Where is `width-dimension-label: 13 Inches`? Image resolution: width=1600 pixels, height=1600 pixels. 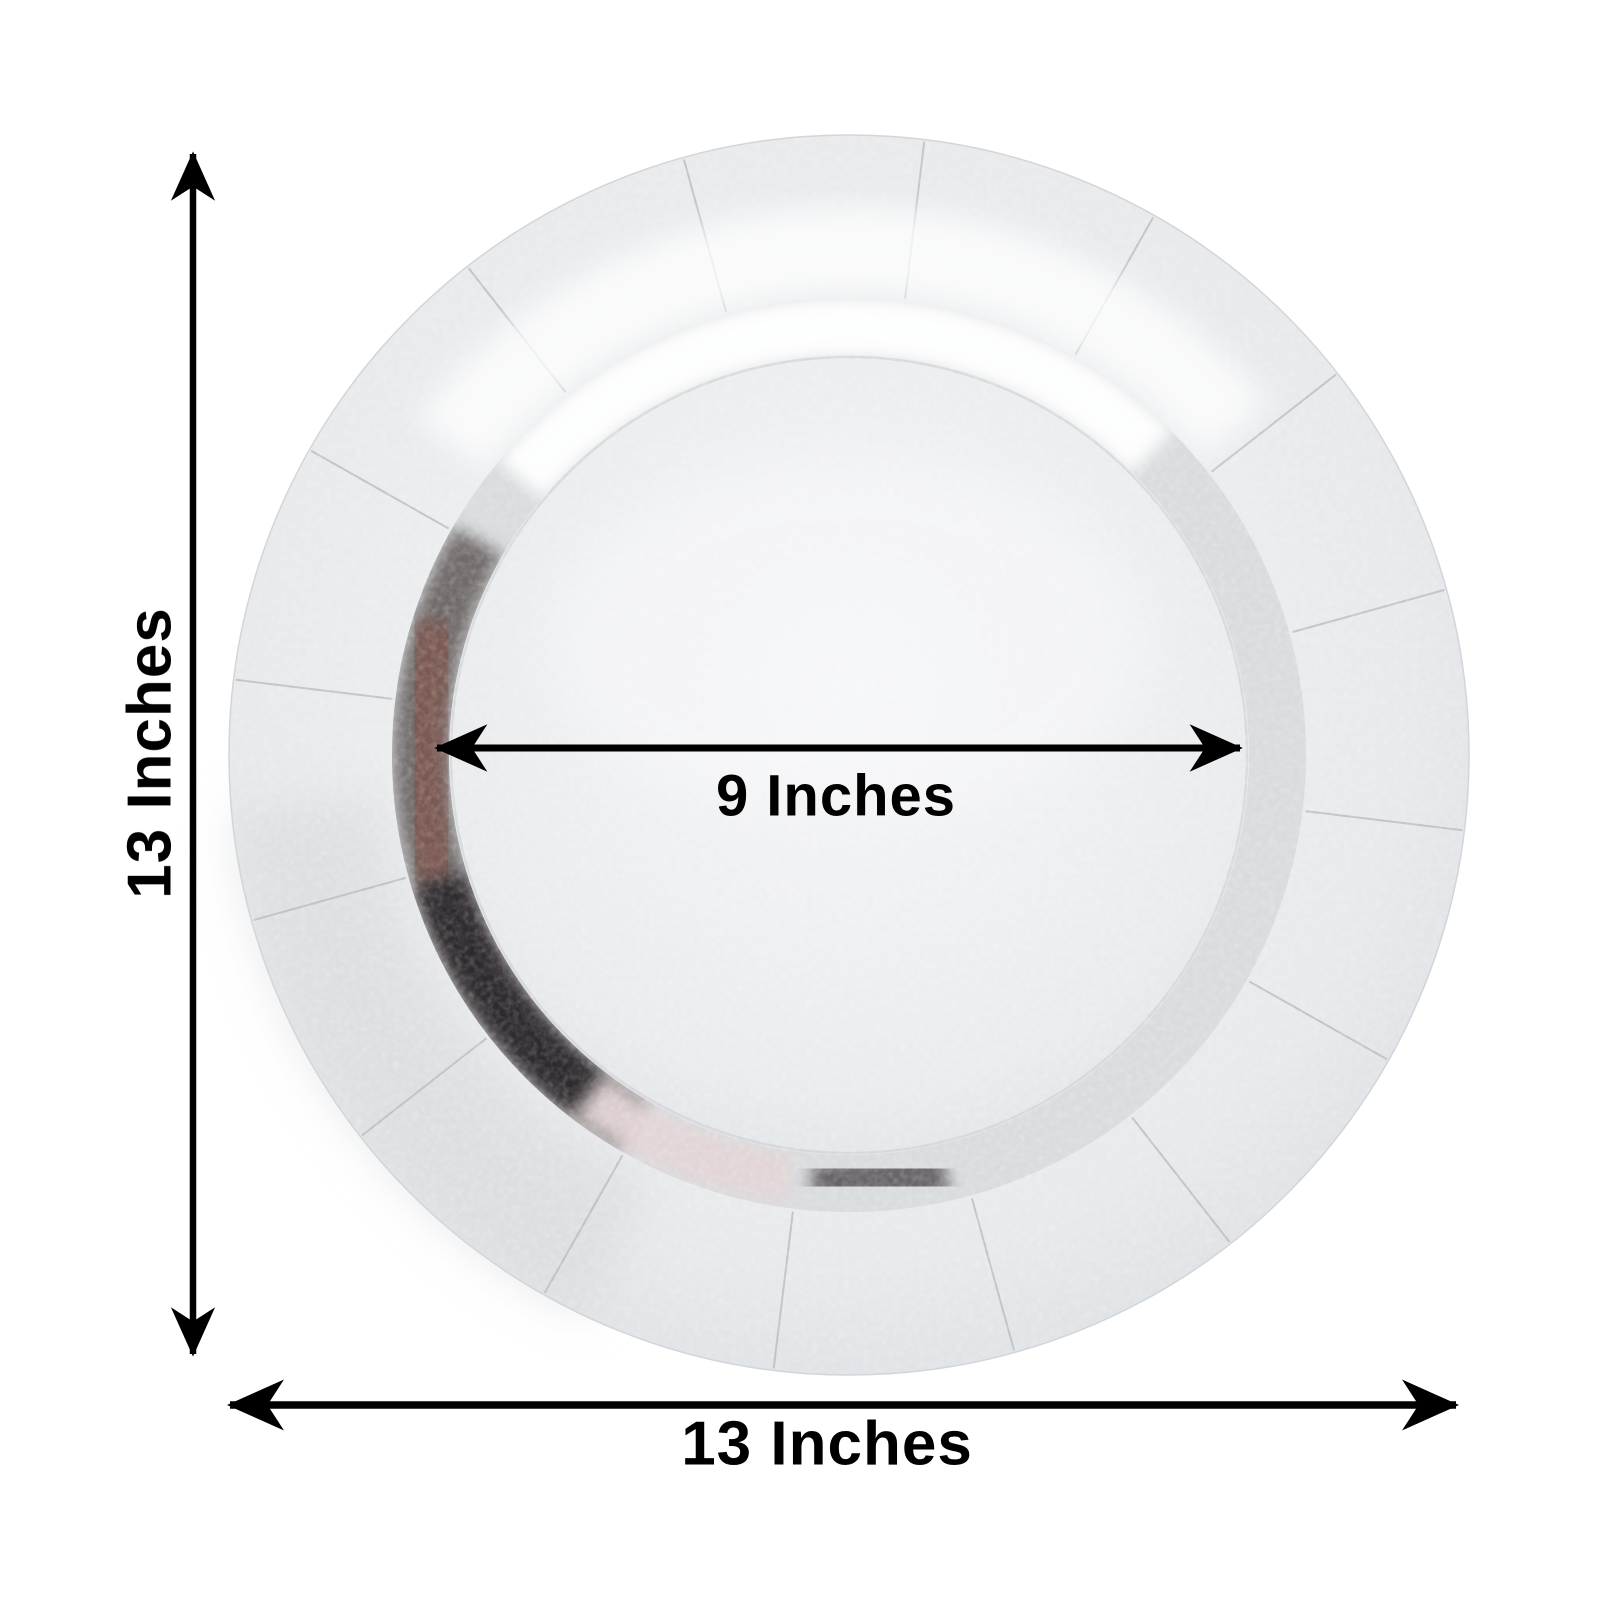
width-dimension-label: 13 Inches is located at coordinates (827, 1444).